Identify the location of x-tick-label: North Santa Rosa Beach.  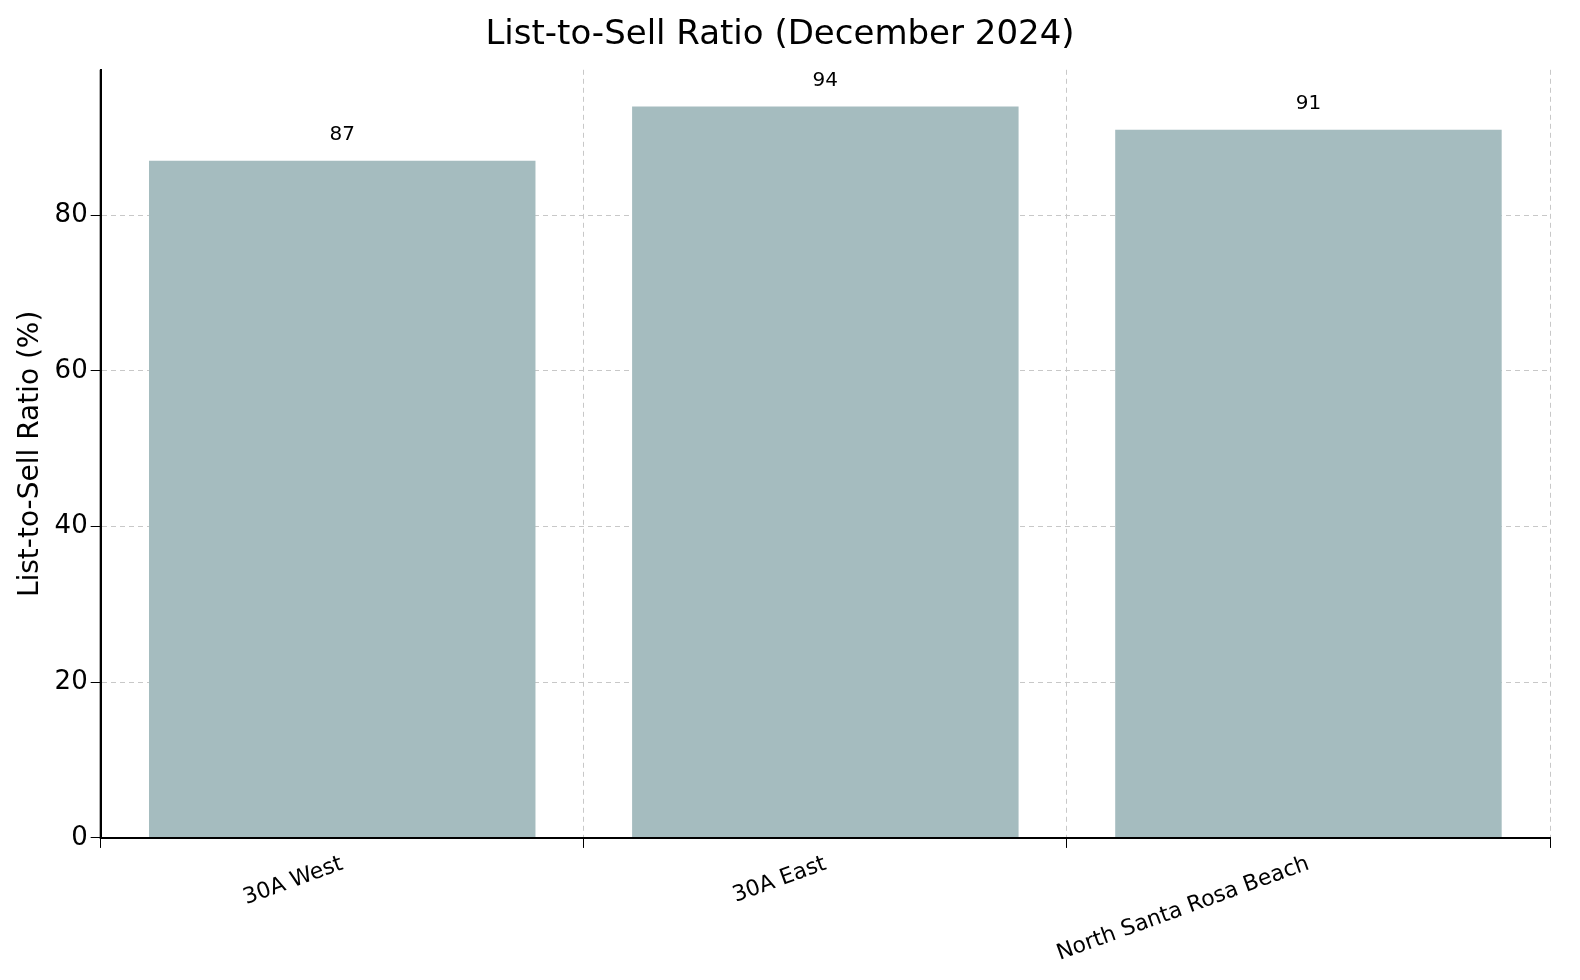
(1182, 907).